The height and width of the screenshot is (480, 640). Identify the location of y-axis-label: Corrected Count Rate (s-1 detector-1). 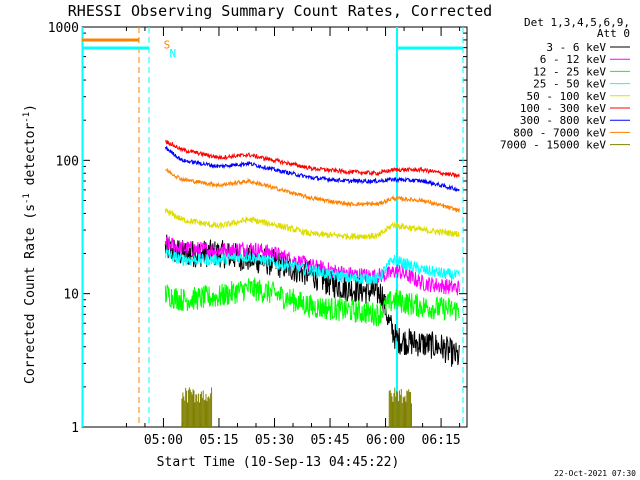
(30, 244).